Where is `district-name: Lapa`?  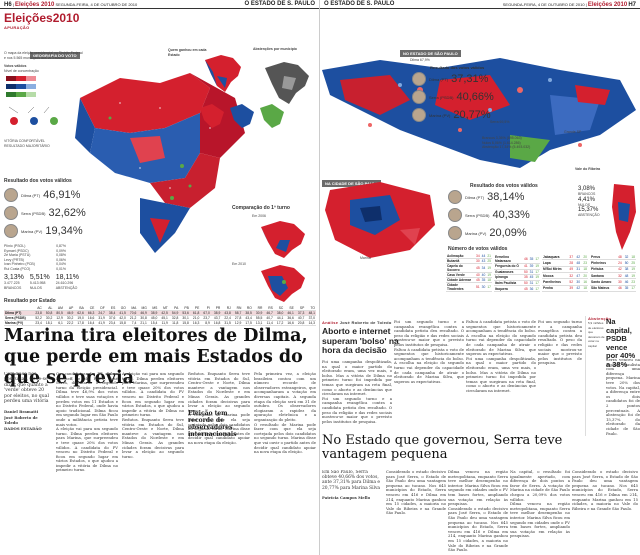 district-name: Lapa is located at coordinates (555, 263).